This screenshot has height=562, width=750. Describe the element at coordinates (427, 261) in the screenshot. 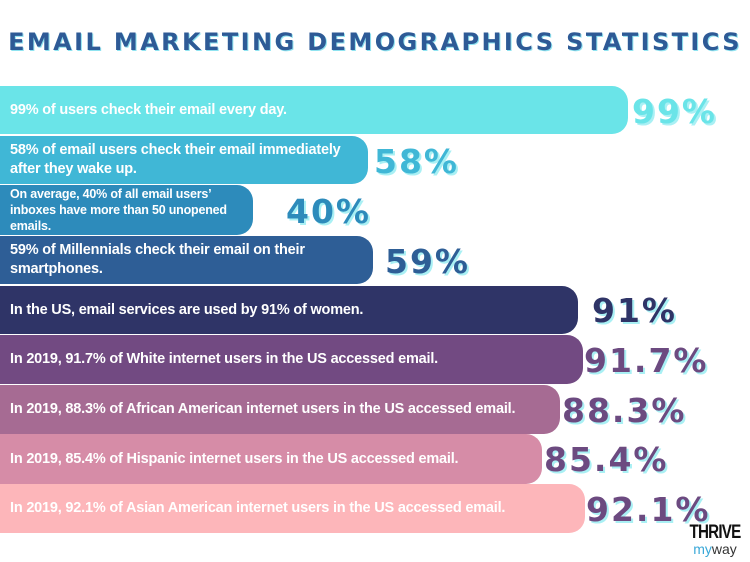

I see `bar-value-label: 59%` at that location.